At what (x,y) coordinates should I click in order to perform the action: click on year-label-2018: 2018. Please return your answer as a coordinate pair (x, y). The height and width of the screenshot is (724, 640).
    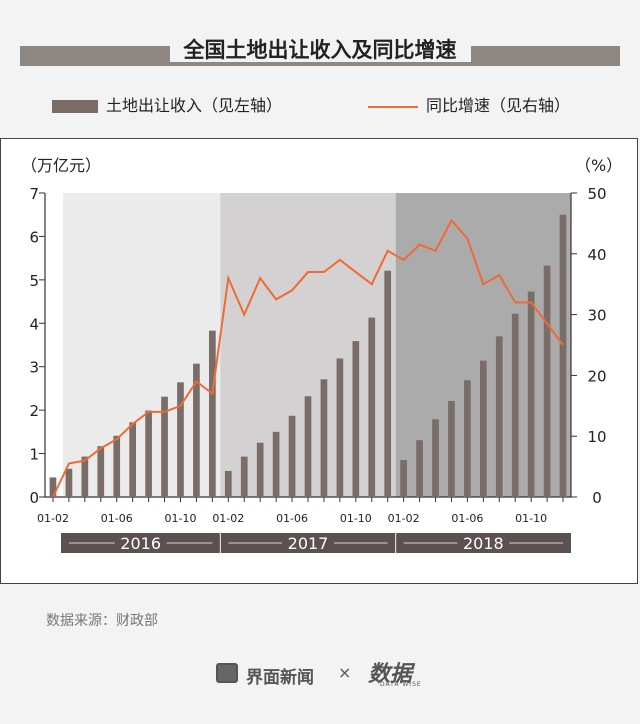
    Looking at the image, I should click on (483, 543).